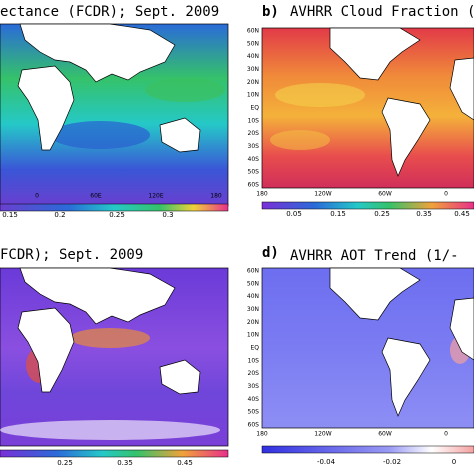 This screenshot has width=474, height=474. I want to click on panel-label: d), so click(270, 253).